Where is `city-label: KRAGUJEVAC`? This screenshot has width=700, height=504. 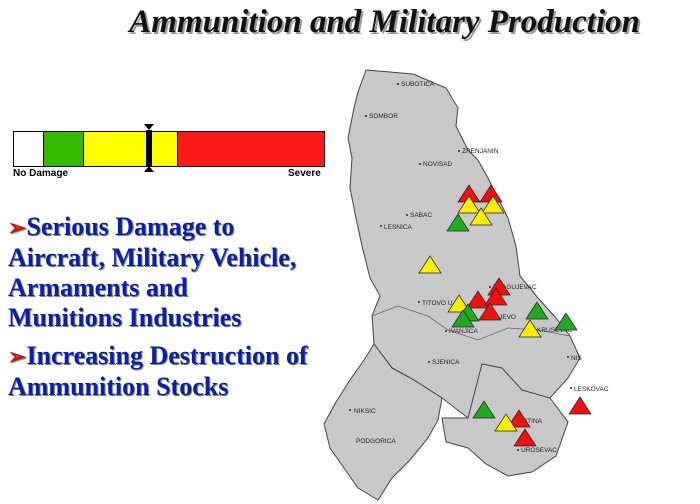 city-label: KRAGUJEVAC is located at coordinates (515, 287).